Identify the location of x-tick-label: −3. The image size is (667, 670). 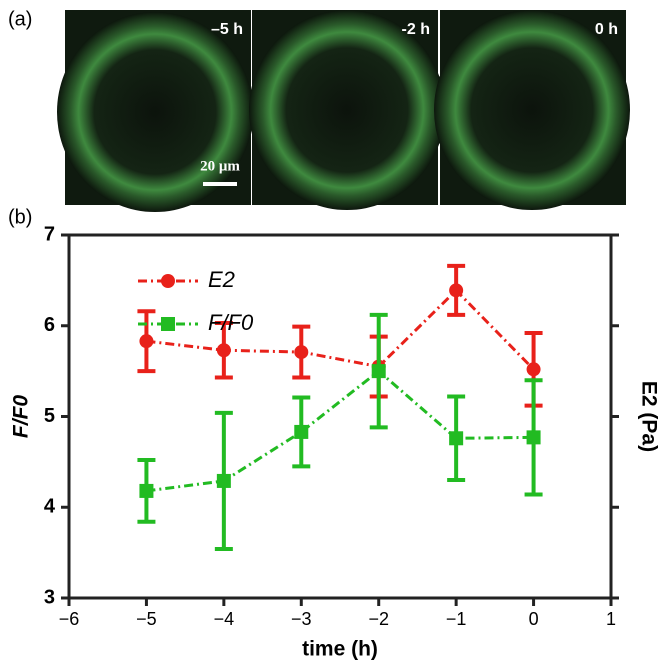
(301, 619).